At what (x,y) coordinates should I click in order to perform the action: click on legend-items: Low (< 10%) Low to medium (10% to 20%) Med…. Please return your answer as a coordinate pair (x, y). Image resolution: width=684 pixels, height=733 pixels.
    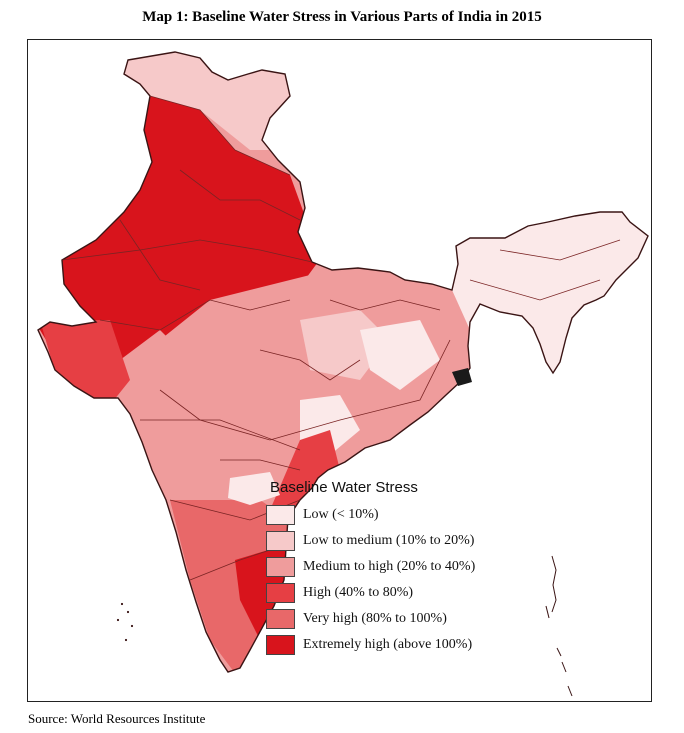
    Looking at the image, I should click on (396, 580).